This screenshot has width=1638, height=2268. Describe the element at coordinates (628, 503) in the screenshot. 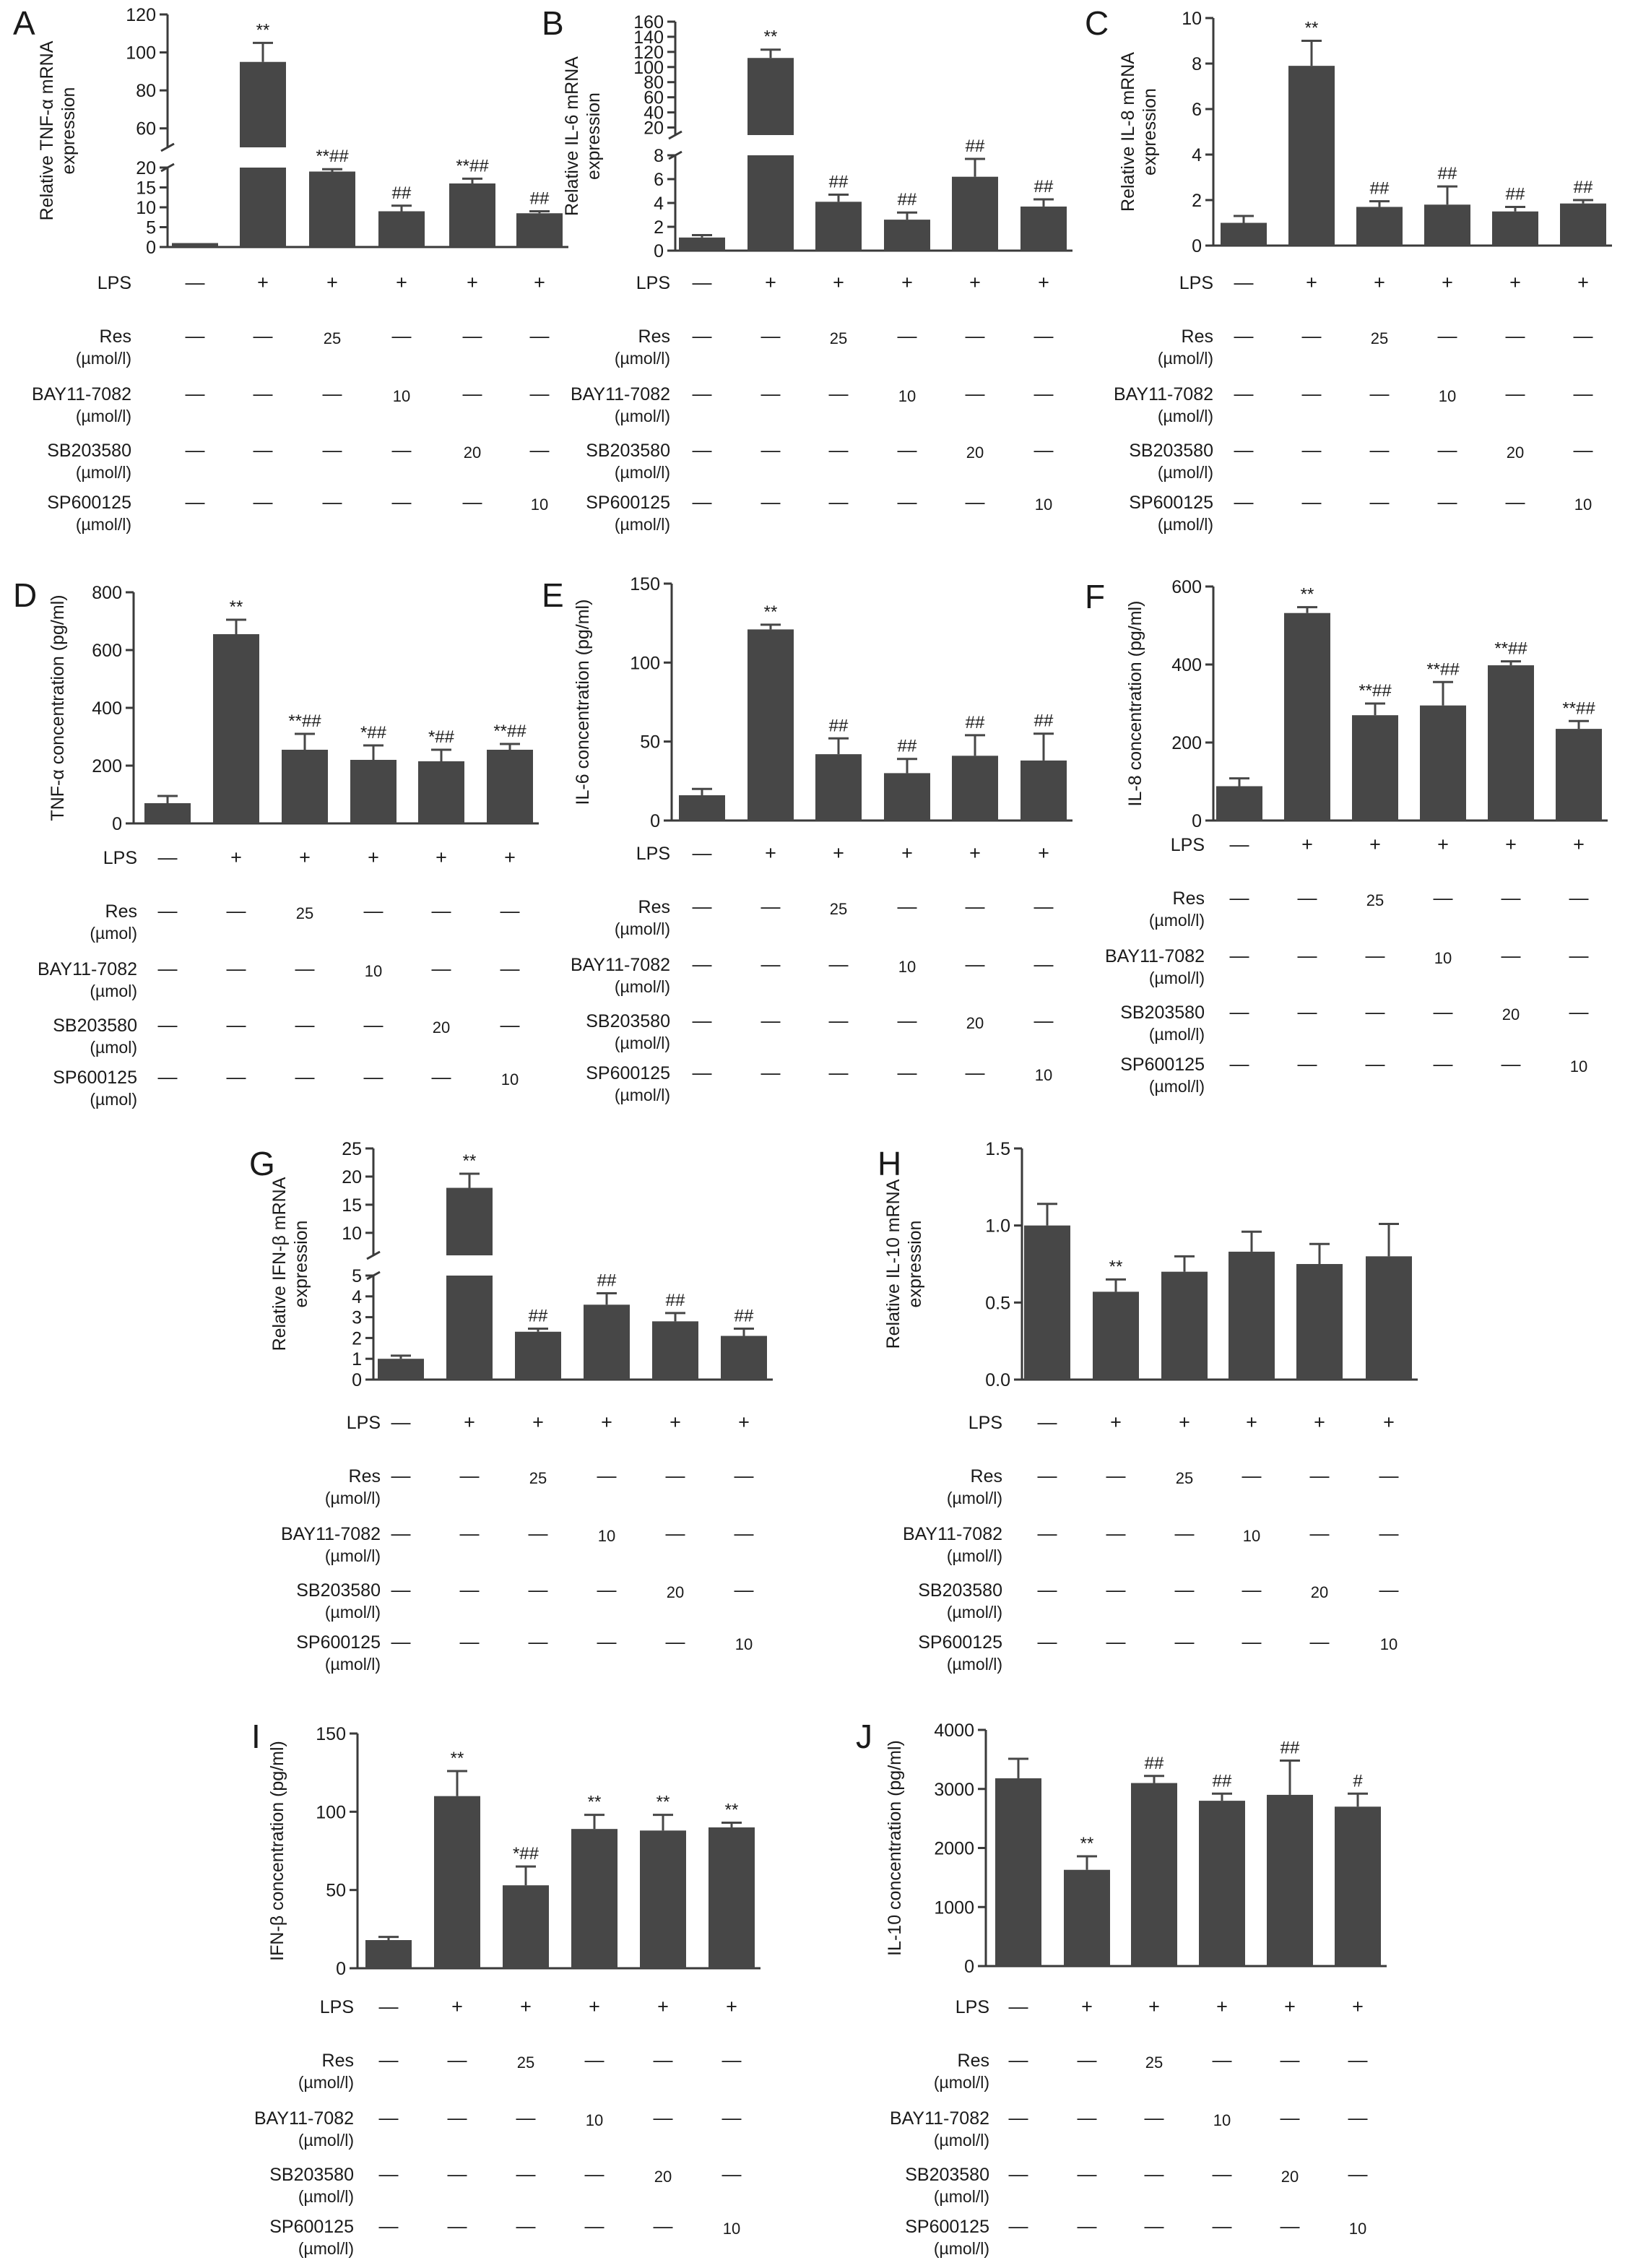

I see `treatment-row-label: SP600125` at that location.